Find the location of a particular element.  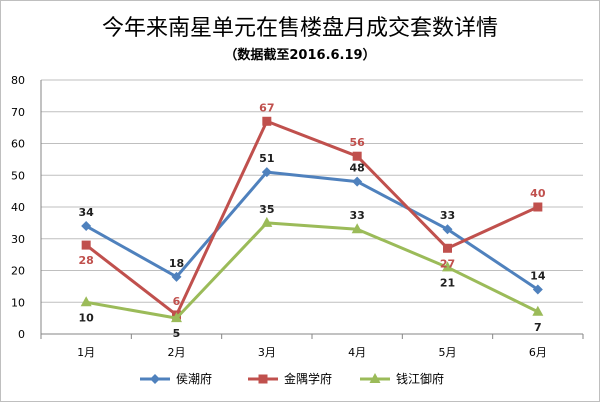

legend-label: 钱江御府 is located at coordinates (420, 378).